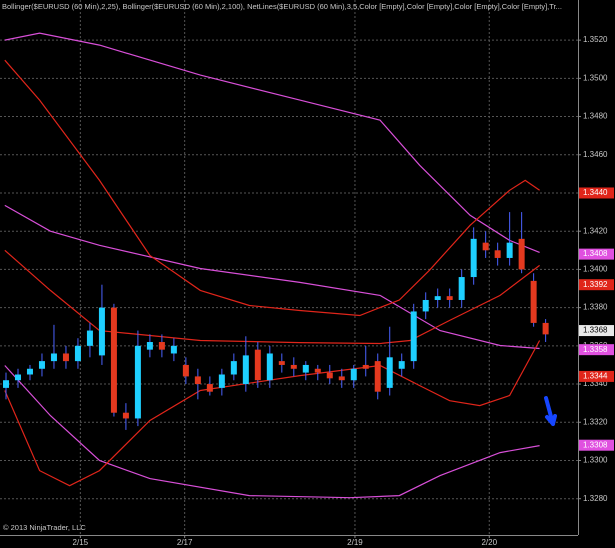 The image size is (615, 548). I want to click on price-marker-label: 1.3368, so click(595, 330).